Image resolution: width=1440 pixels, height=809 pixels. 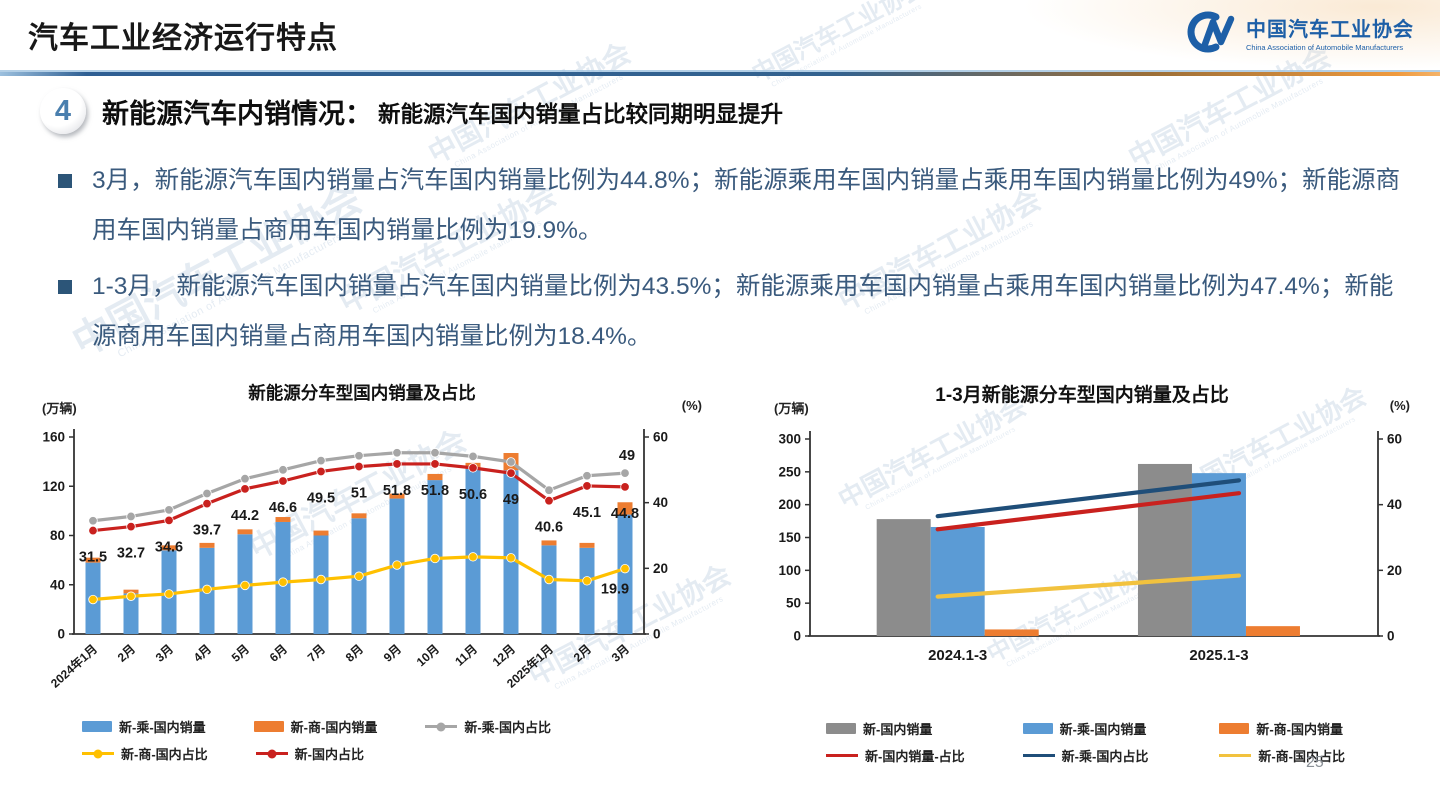 I want to click on legend-row: 新-乘-国内销量 新-商-国内销量 新-乘-国内占比, so click(x=395, y=726).